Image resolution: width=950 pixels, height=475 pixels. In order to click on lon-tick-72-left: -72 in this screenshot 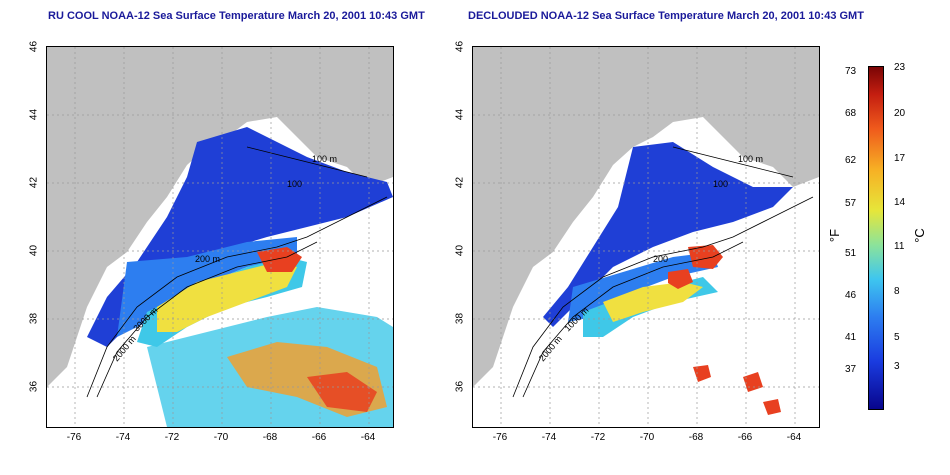, I will do `click(172, 437)`.